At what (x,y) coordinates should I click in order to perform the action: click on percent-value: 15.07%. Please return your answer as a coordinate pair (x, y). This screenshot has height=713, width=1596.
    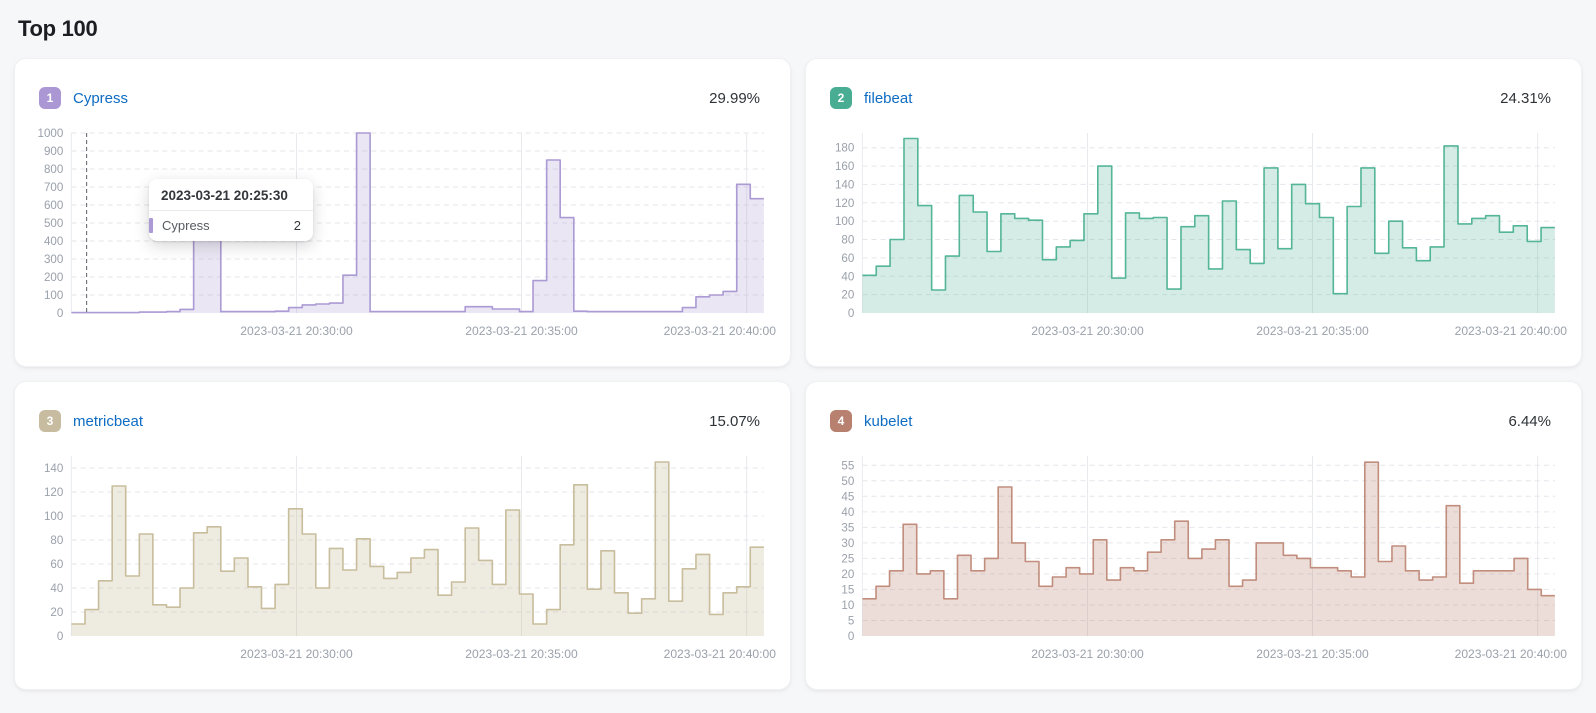
    Looking at the image, I should click on (734, 421).